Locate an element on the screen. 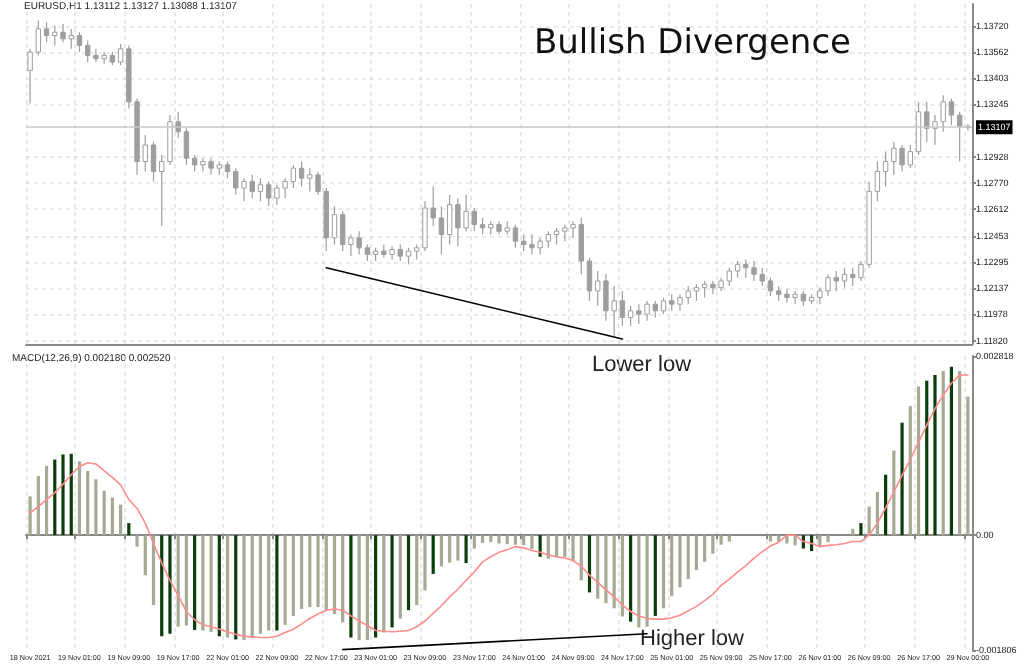 This screenshot has height=670, width=1024. text: Bullish Divergence is located at coordinates (692, 43).